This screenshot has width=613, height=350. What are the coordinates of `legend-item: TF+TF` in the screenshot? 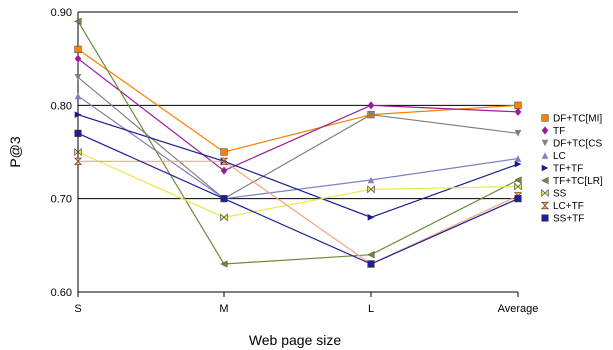 It's located at (562, 169).